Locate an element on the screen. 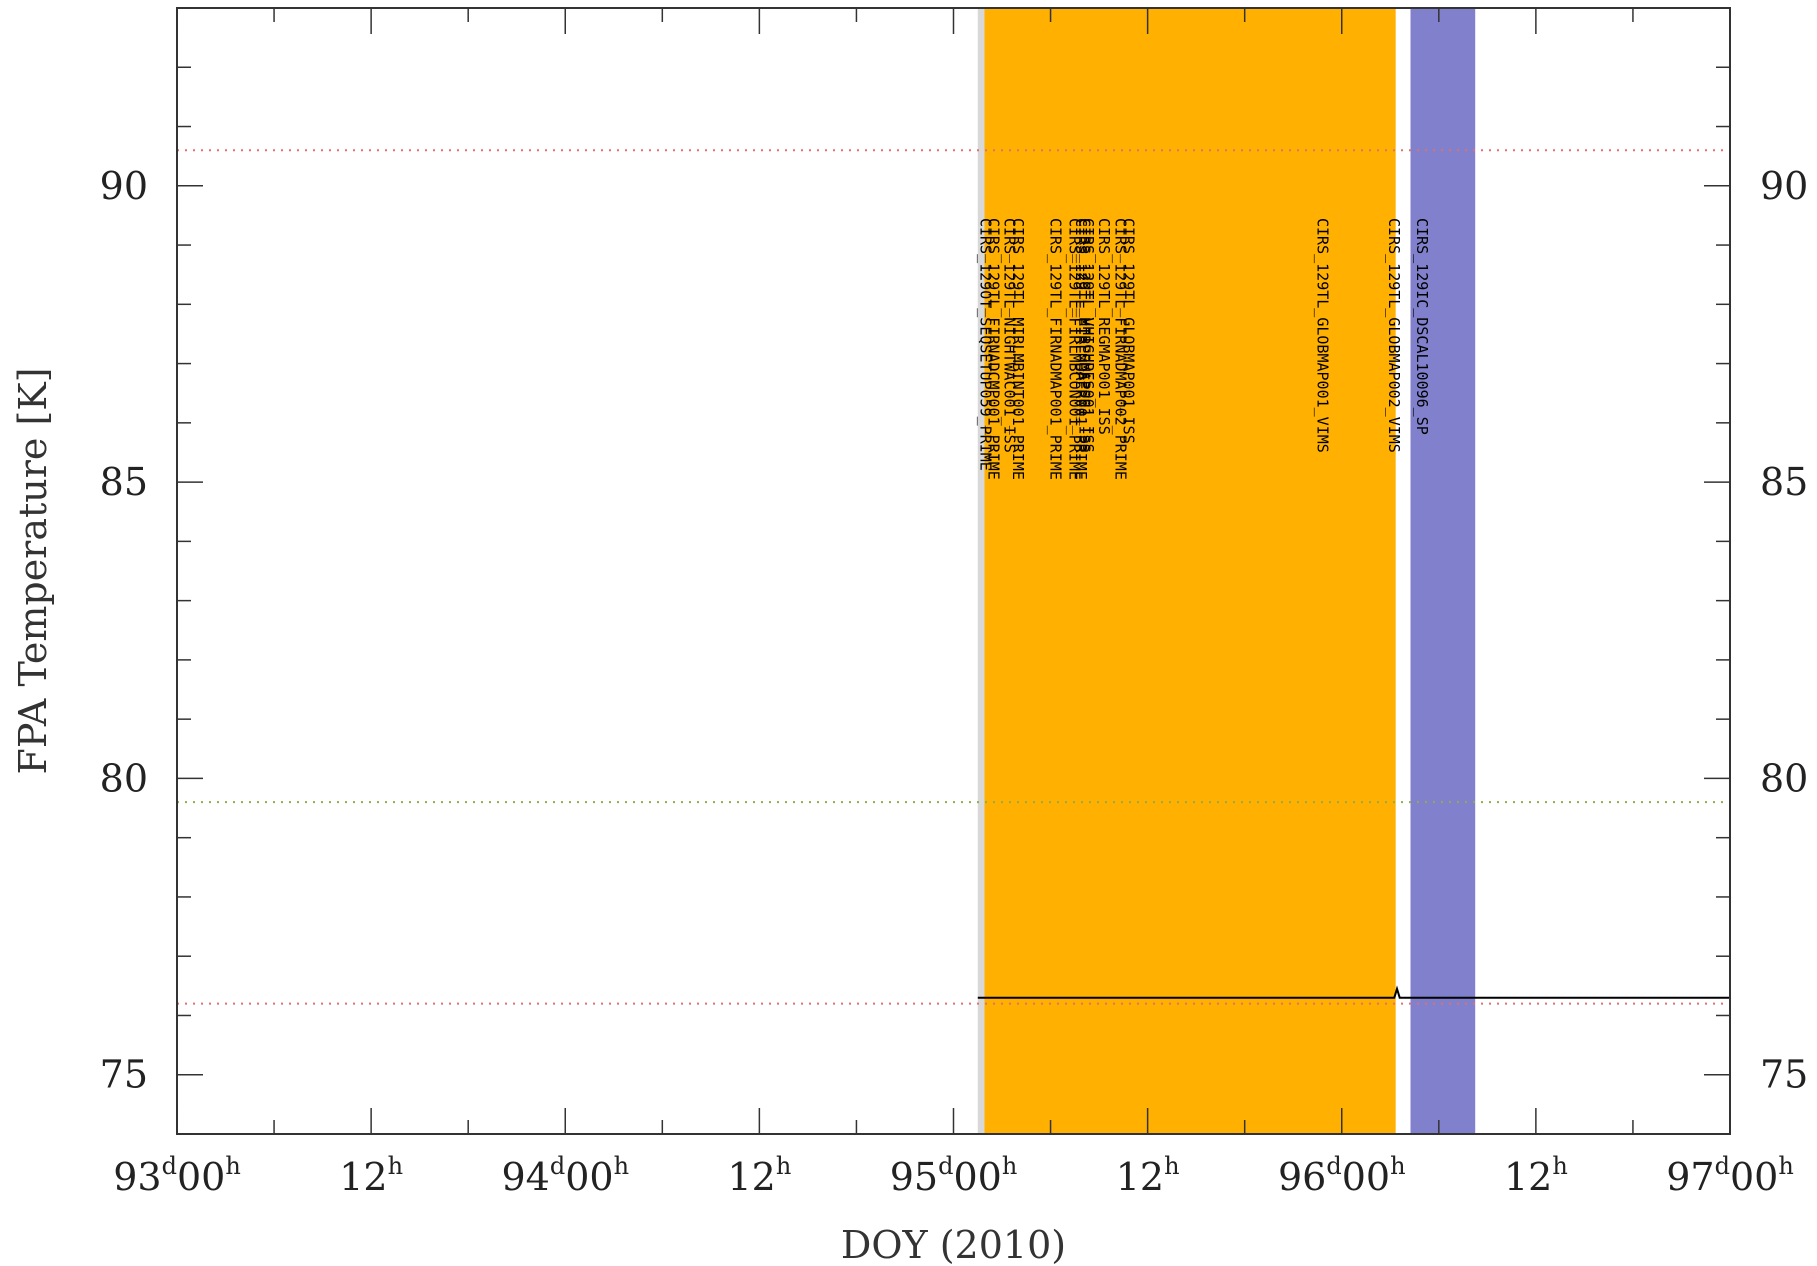 The width and height of the screenshot is (1817, 1266). observation-label: CIRS_129TL_HIRESMAP001_ISS is located at coordinates (1085, 335).